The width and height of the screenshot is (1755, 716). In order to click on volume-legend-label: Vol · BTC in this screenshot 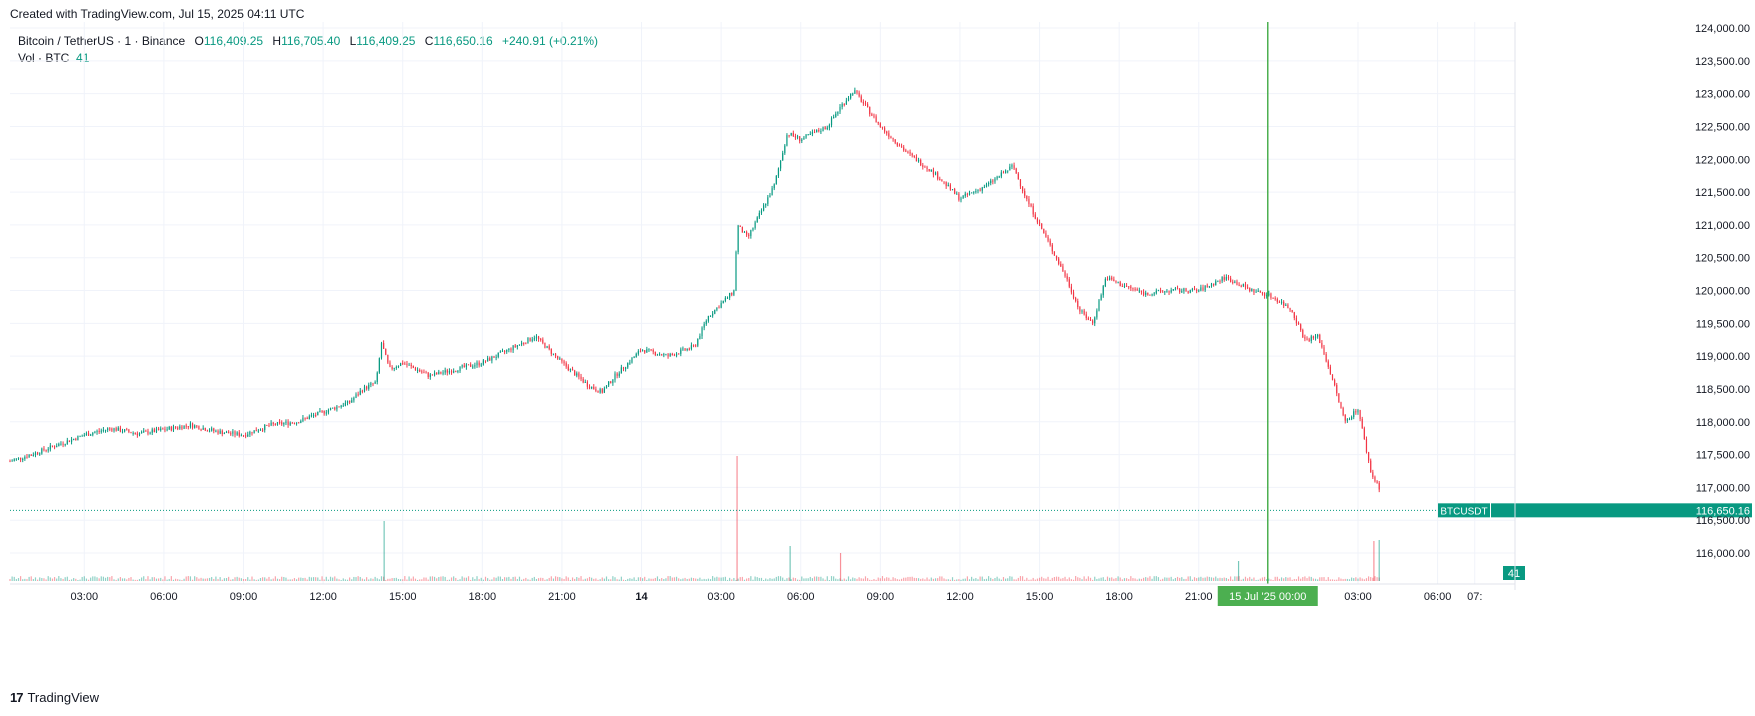, I will do `click(44, 58)`.